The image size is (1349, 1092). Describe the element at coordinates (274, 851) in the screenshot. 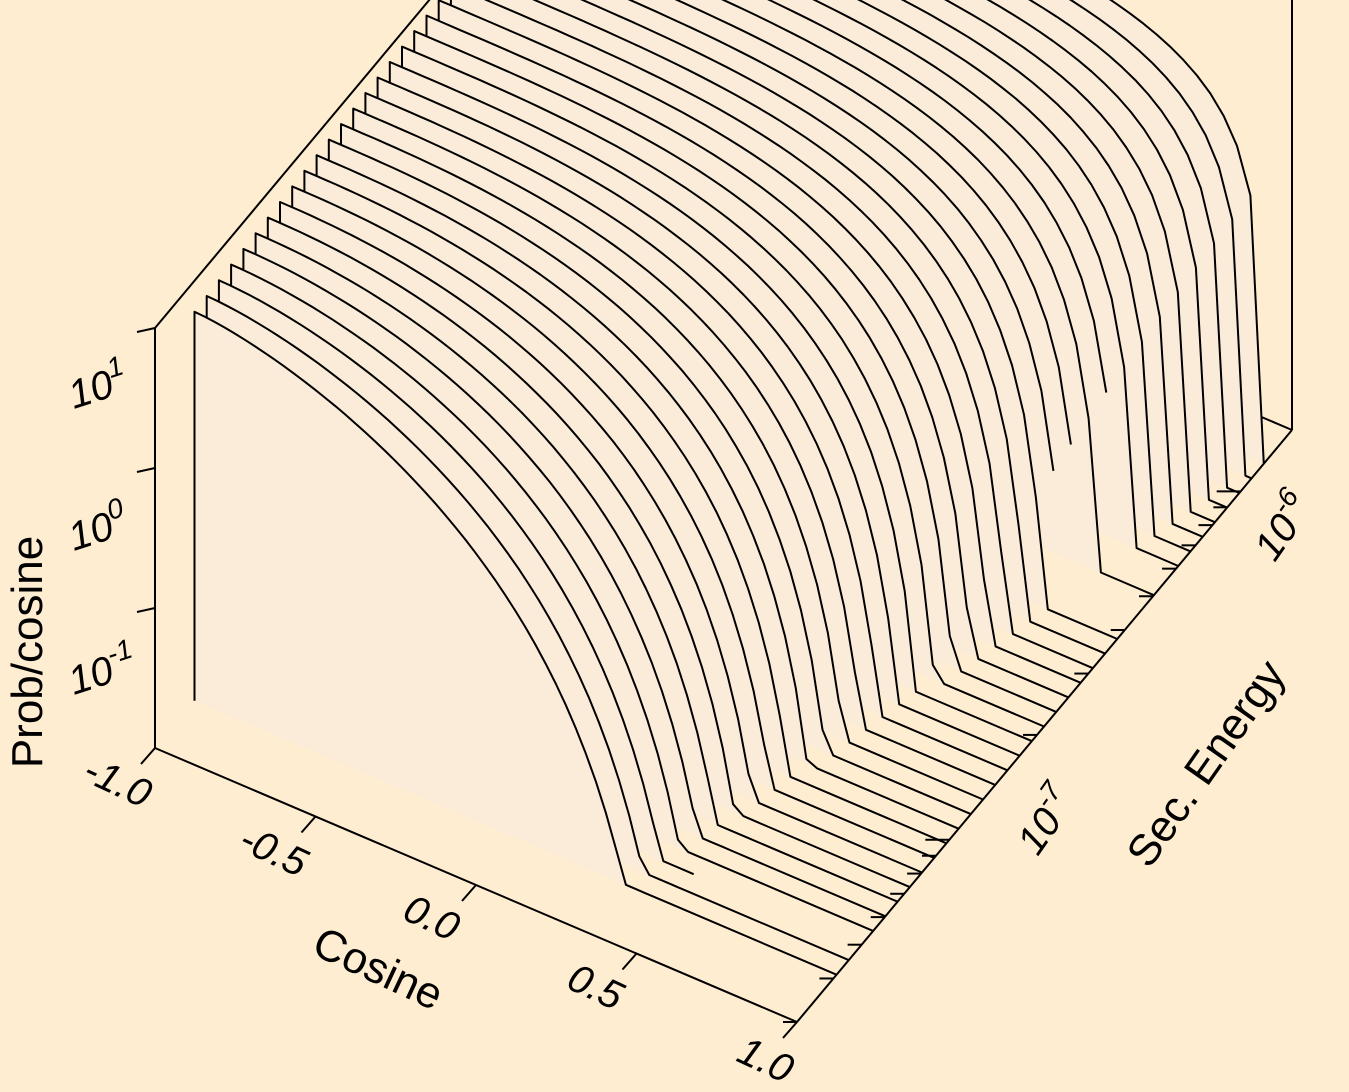

I see `x-tick-label-1: -0.5` at that location.